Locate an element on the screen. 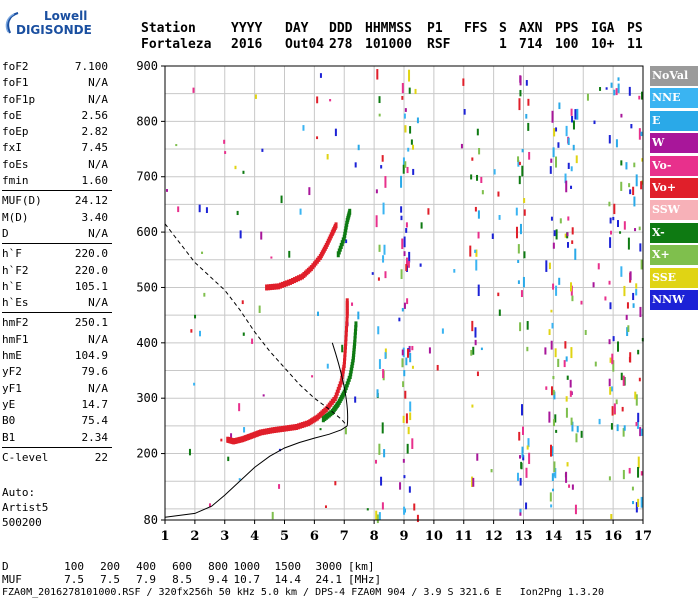 Image resolution: width=700 pixels, height=600 pixels. param-row: h`F 220.0 is located at coordinates (58, 254).